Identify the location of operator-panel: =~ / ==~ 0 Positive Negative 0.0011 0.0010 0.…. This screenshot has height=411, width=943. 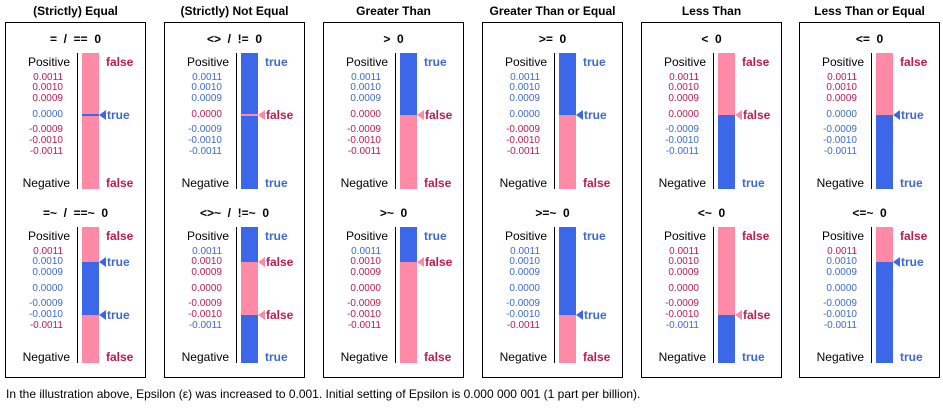
(75, 283).